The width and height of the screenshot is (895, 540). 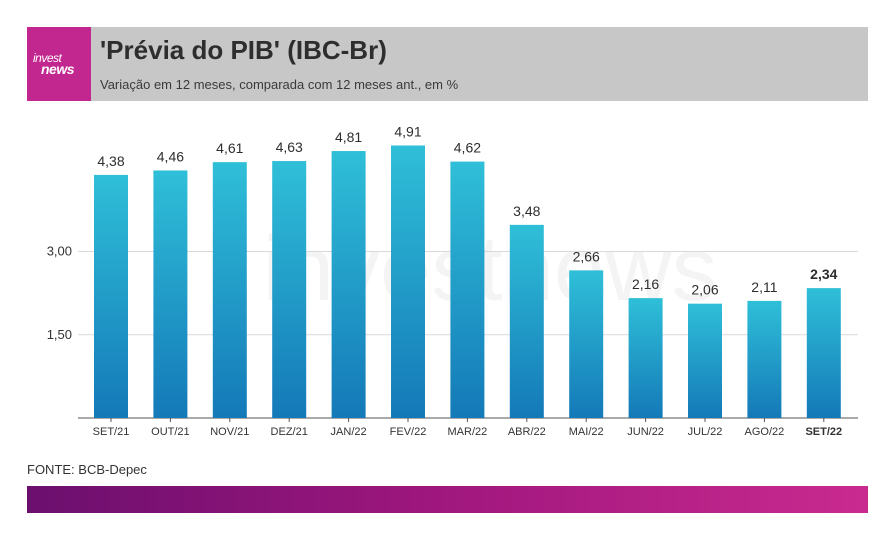 What do you see at coordinates (229, 148) in the screenshot?
I see `bar-value-label: 4,61` at bounding box center [229, 148].